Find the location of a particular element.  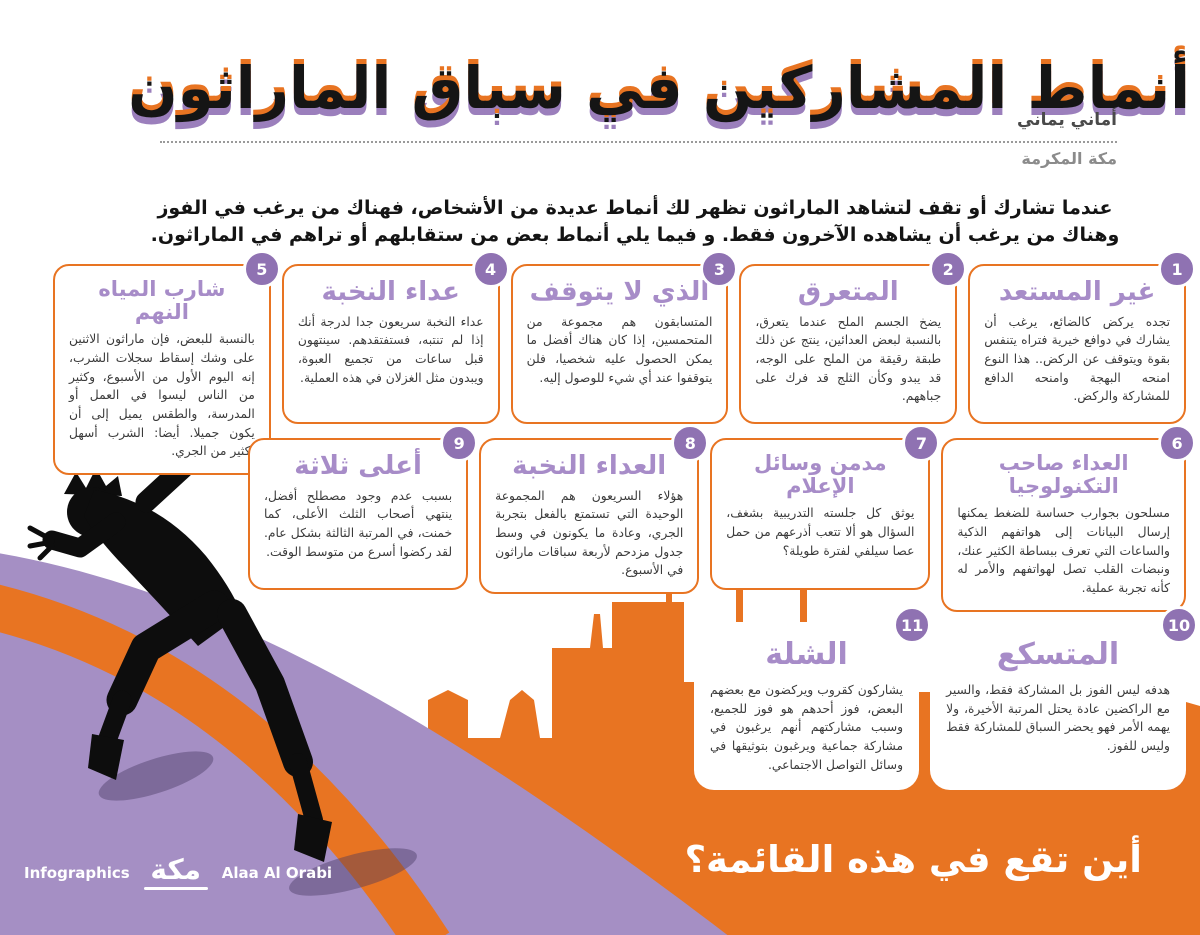

page-title: أنماط المشاركين في سباق الماراثون is located at coordinates (659, 87).